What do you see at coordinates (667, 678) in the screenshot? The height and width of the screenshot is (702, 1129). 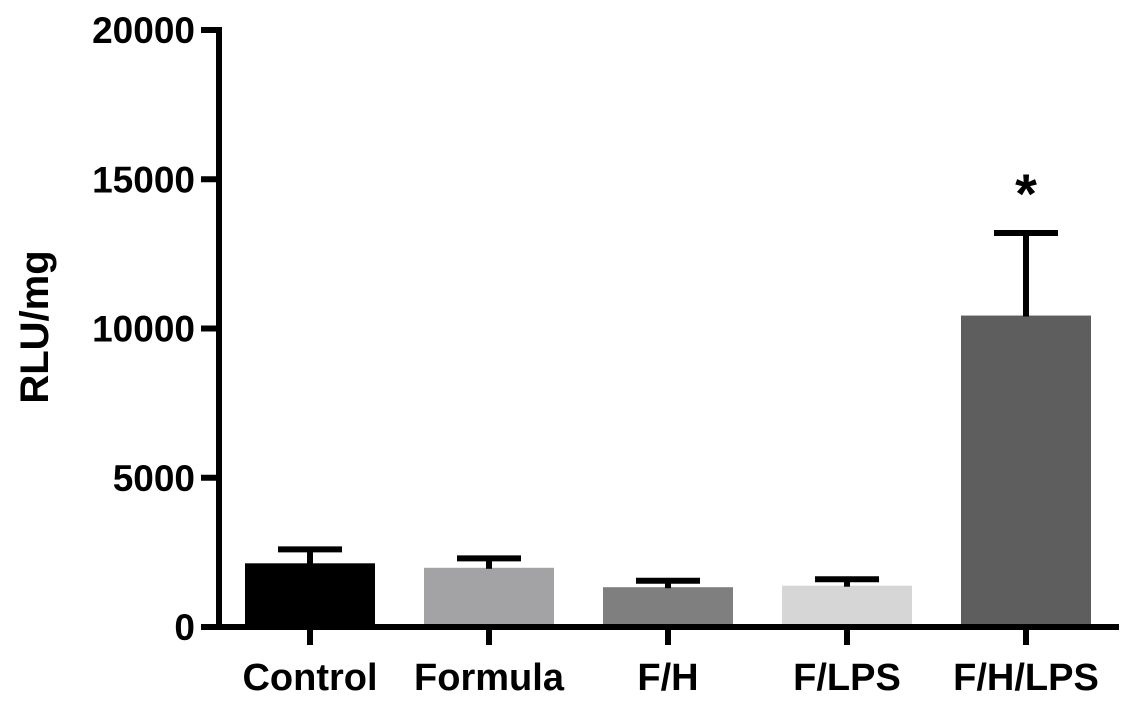 I see `x-tick-label: F/H` at bounding box center [667, 678].